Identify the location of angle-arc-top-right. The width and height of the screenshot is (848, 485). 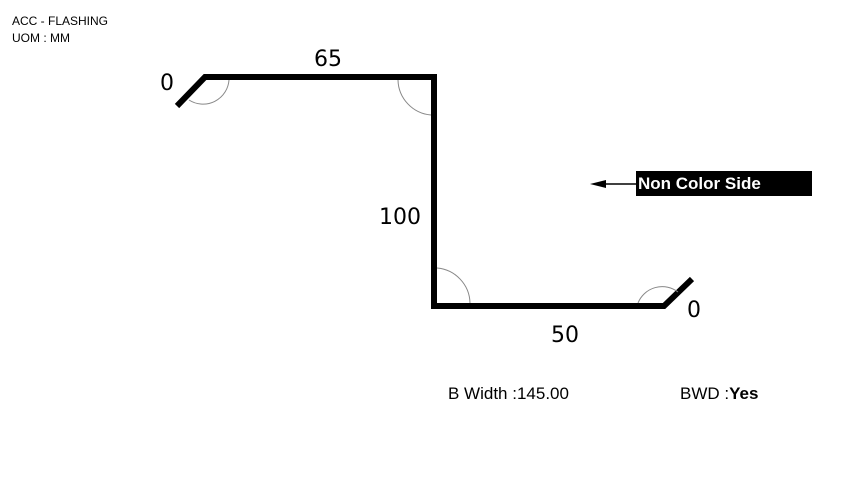
(414, 97).